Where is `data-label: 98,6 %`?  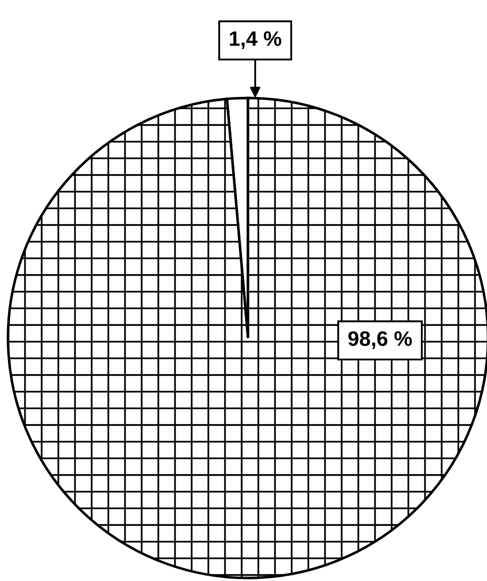
data-label: 98,6 % is located at coordinates (380, 340).